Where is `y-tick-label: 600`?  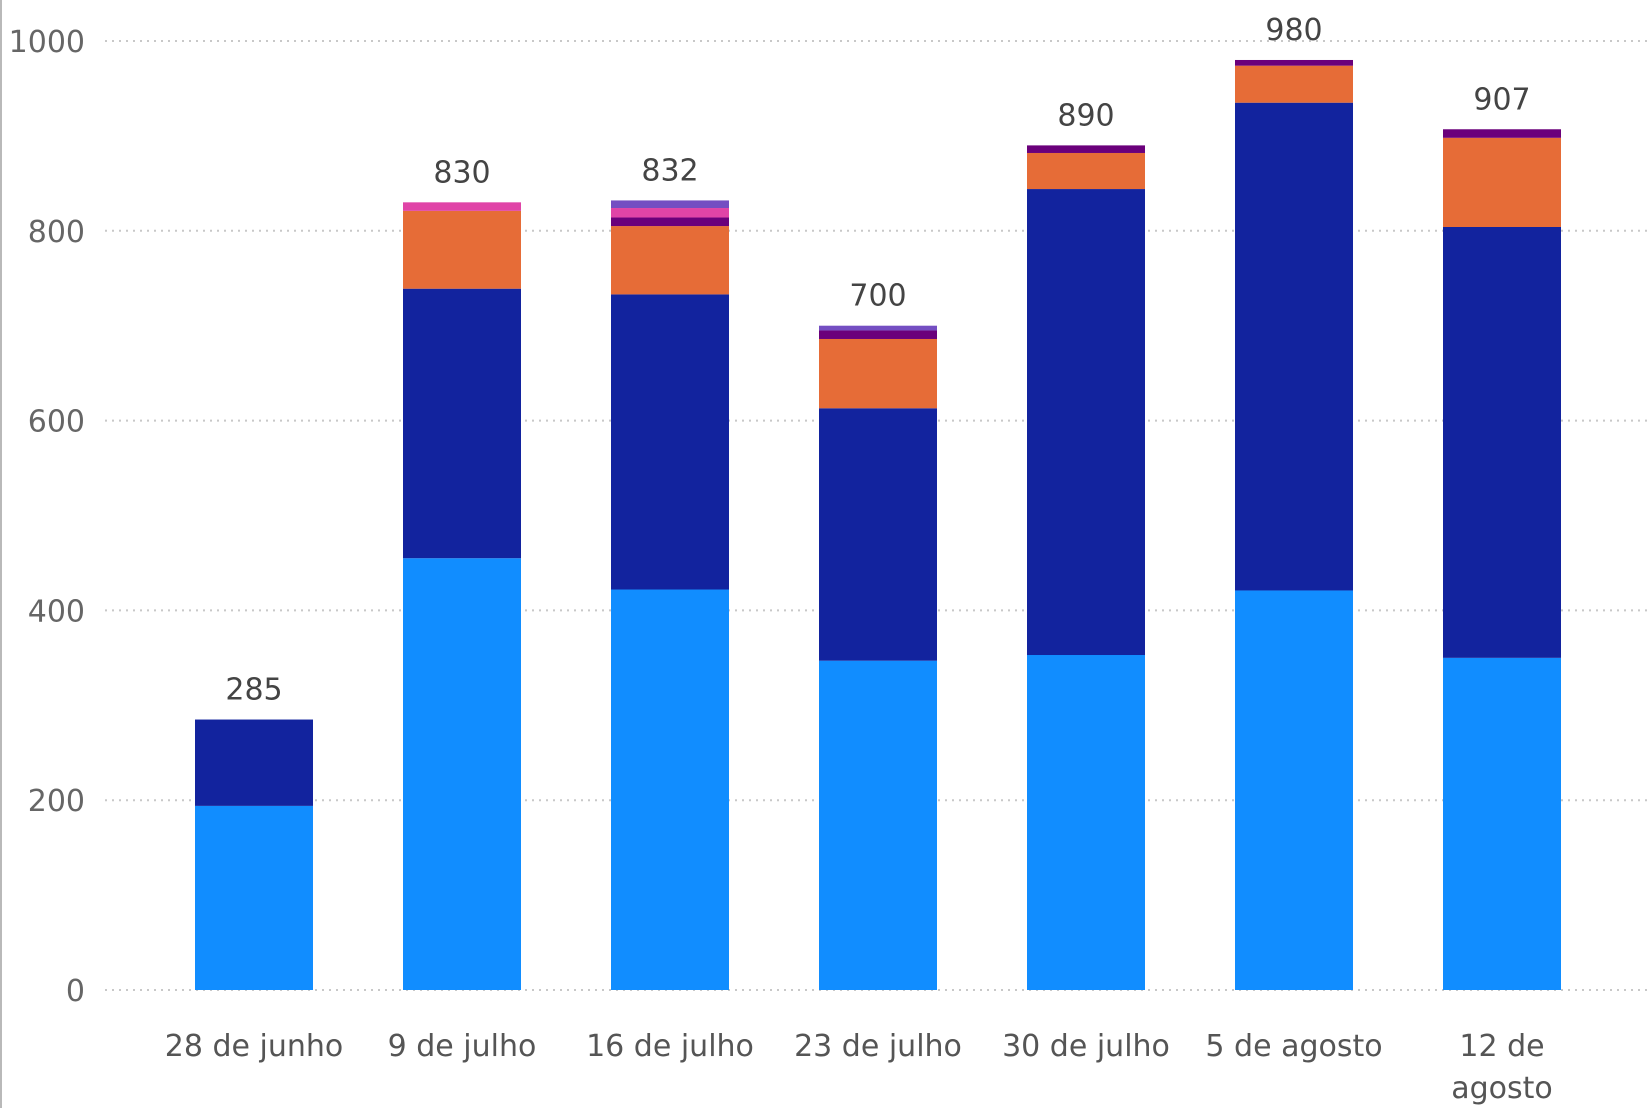
y-tick-label: 600 is located at coordinates (56, 422).